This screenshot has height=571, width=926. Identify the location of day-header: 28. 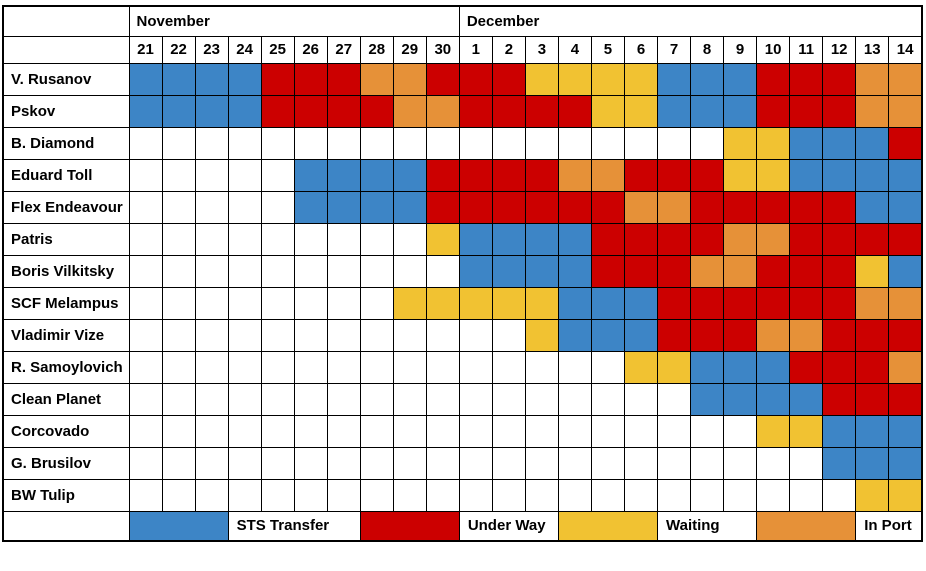
(376, 49).